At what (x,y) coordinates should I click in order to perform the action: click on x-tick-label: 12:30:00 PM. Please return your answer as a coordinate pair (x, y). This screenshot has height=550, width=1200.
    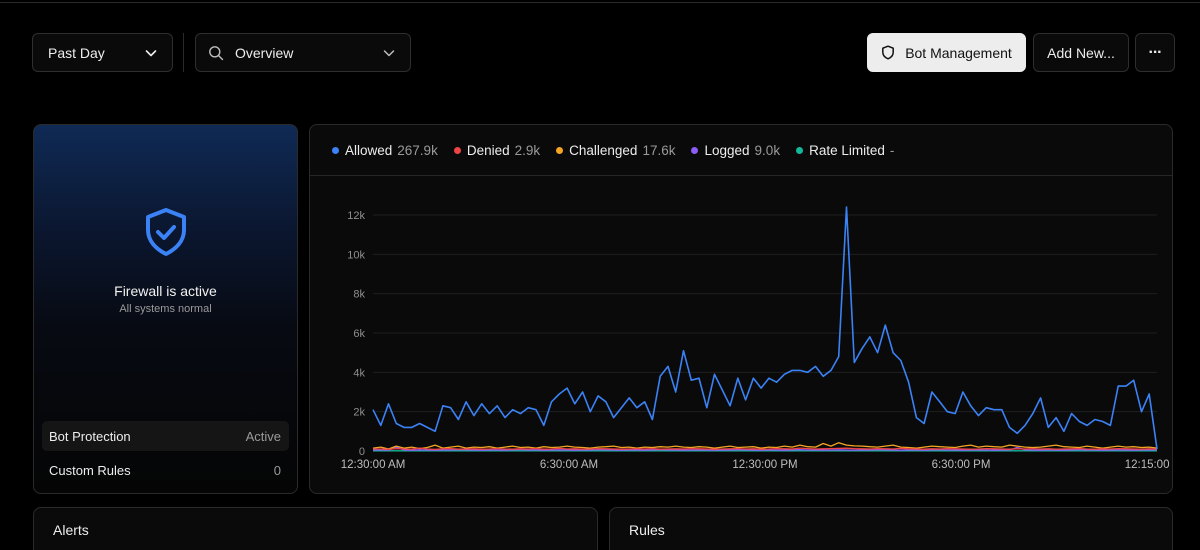
    Looking at the image, I should click on (764, 465).